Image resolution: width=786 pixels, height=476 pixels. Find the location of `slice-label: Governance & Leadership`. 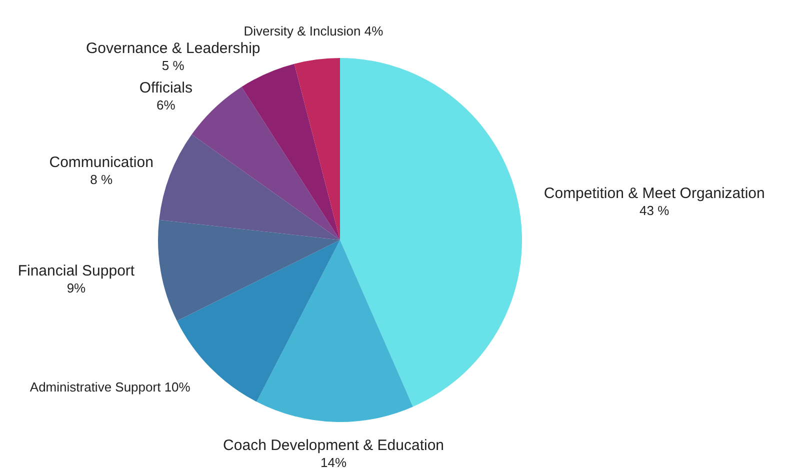

slice-label: Governance & Leadership is located at coordinates (173, 49).